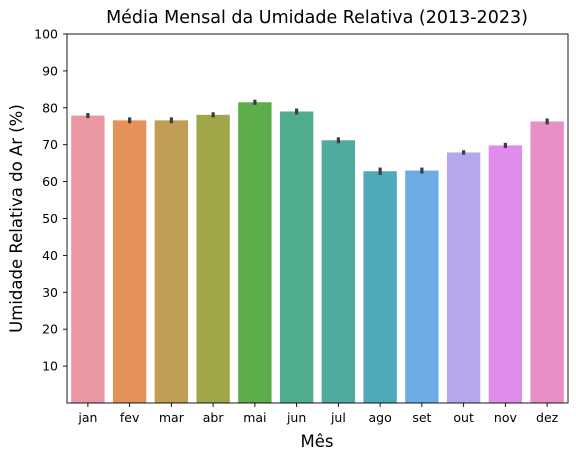 This screenshot has height=461, width=576. I want to click on bar-jun, so click(296, 257).